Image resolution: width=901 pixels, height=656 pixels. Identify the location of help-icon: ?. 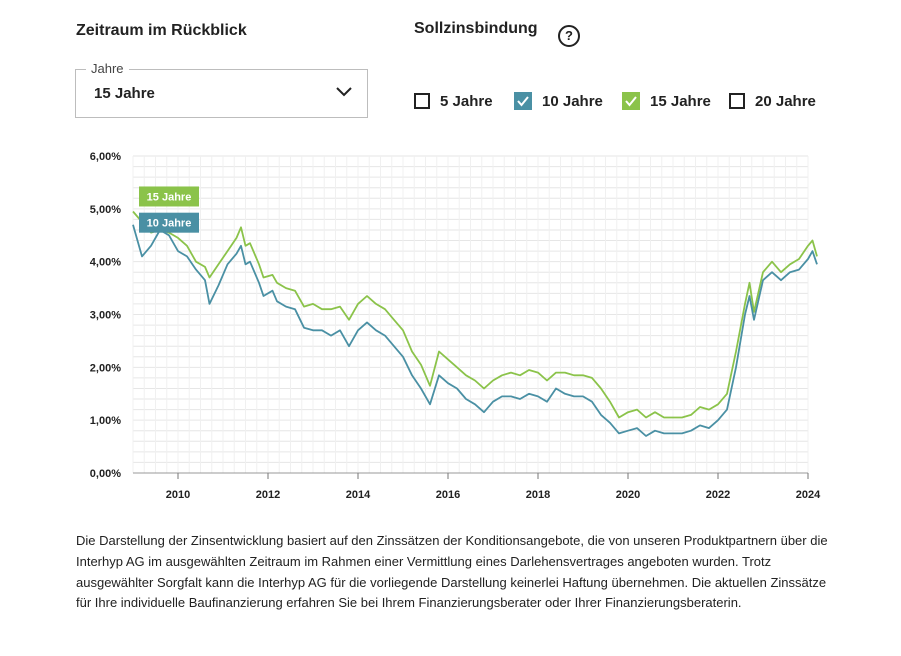
(569, 36).